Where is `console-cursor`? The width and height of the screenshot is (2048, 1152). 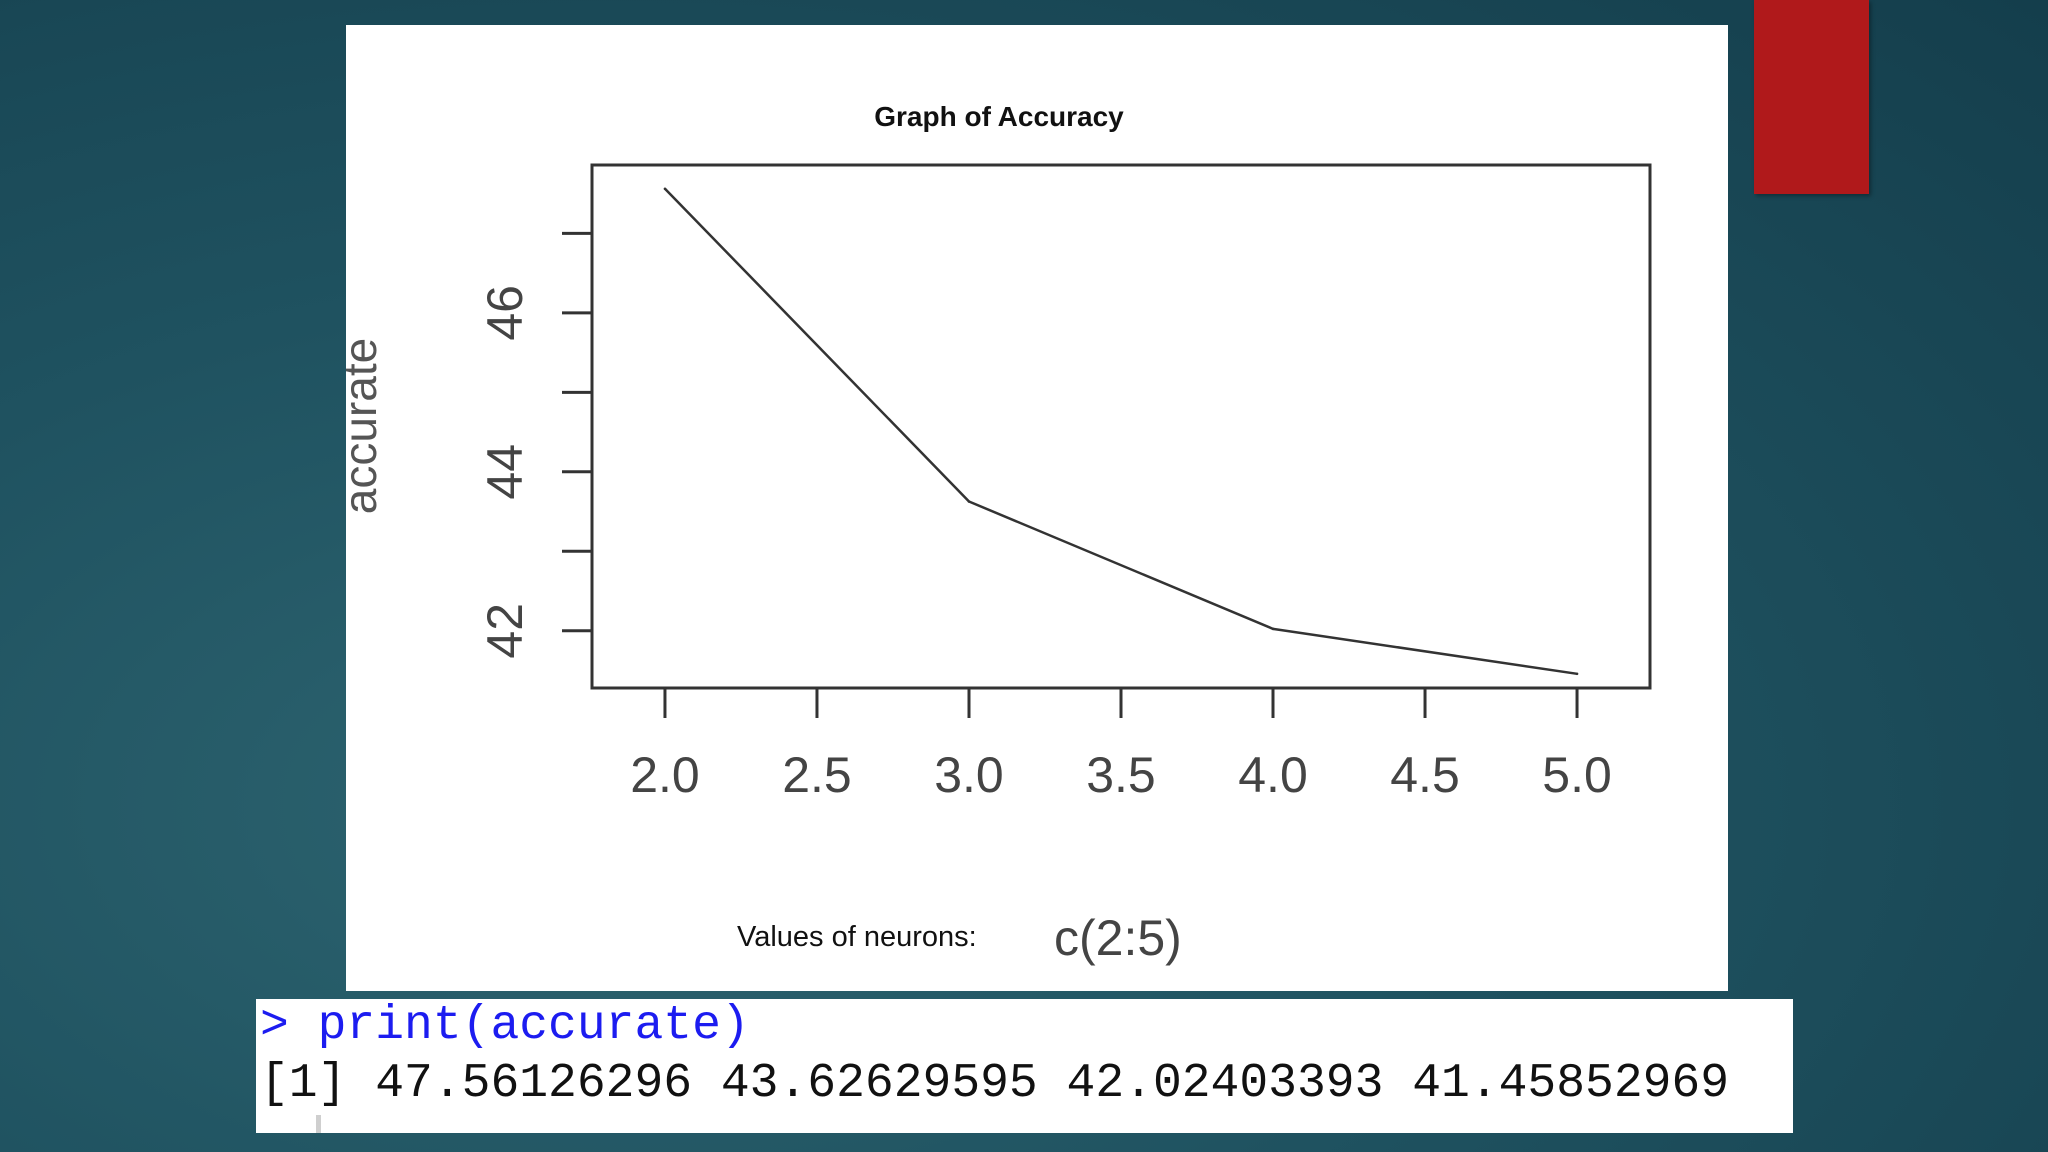 console-cursor is located at coordinates (318, 1124).